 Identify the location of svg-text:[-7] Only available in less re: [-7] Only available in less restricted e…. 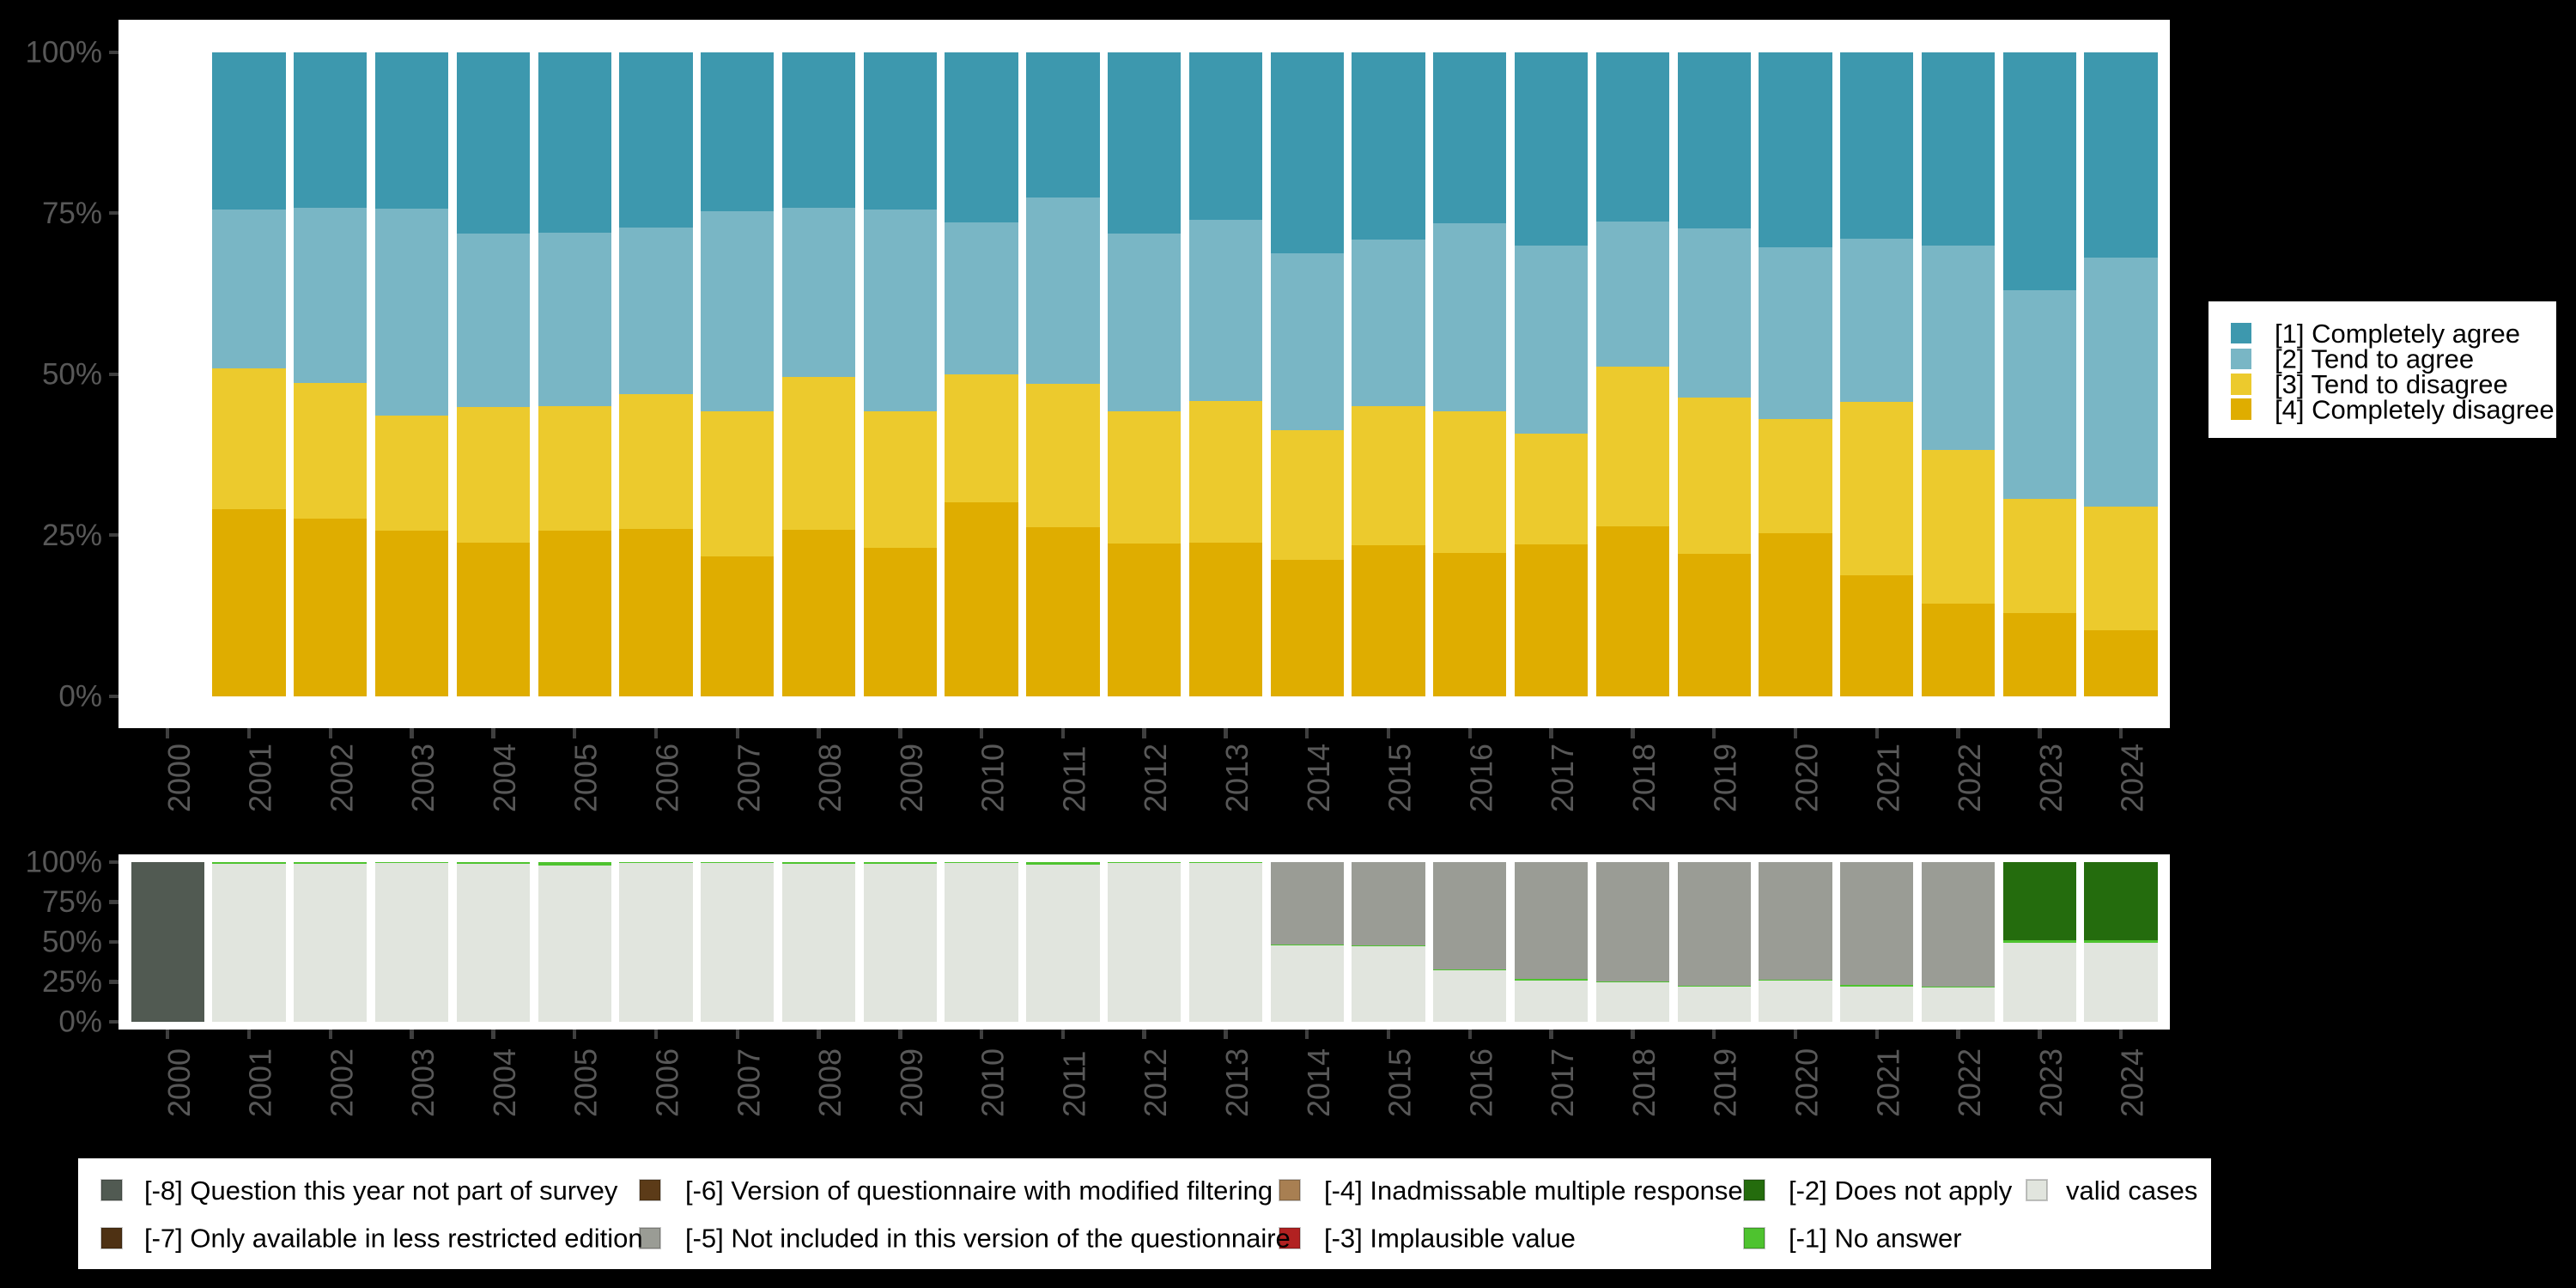
(393, 1238).